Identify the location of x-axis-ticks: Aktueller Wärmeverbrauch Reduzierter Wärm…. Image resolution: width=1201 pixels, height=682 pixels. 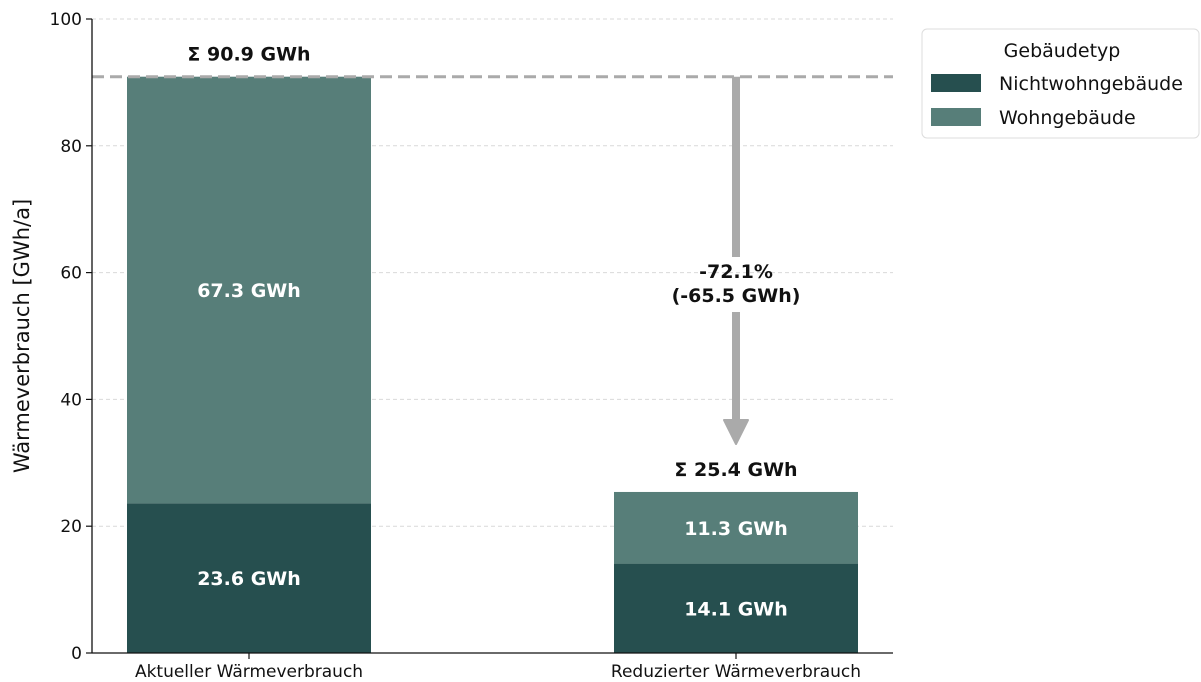
(498, 667).